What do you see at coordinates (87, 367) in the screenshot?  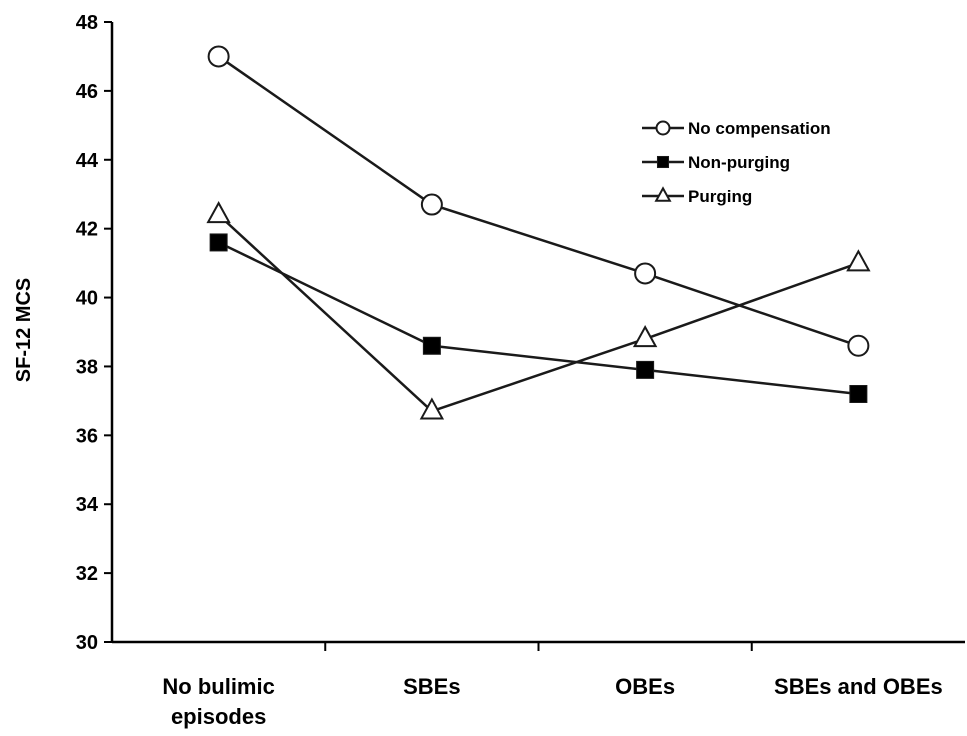 I see `y-tick-label: 38` at bounding box center [87, 367].